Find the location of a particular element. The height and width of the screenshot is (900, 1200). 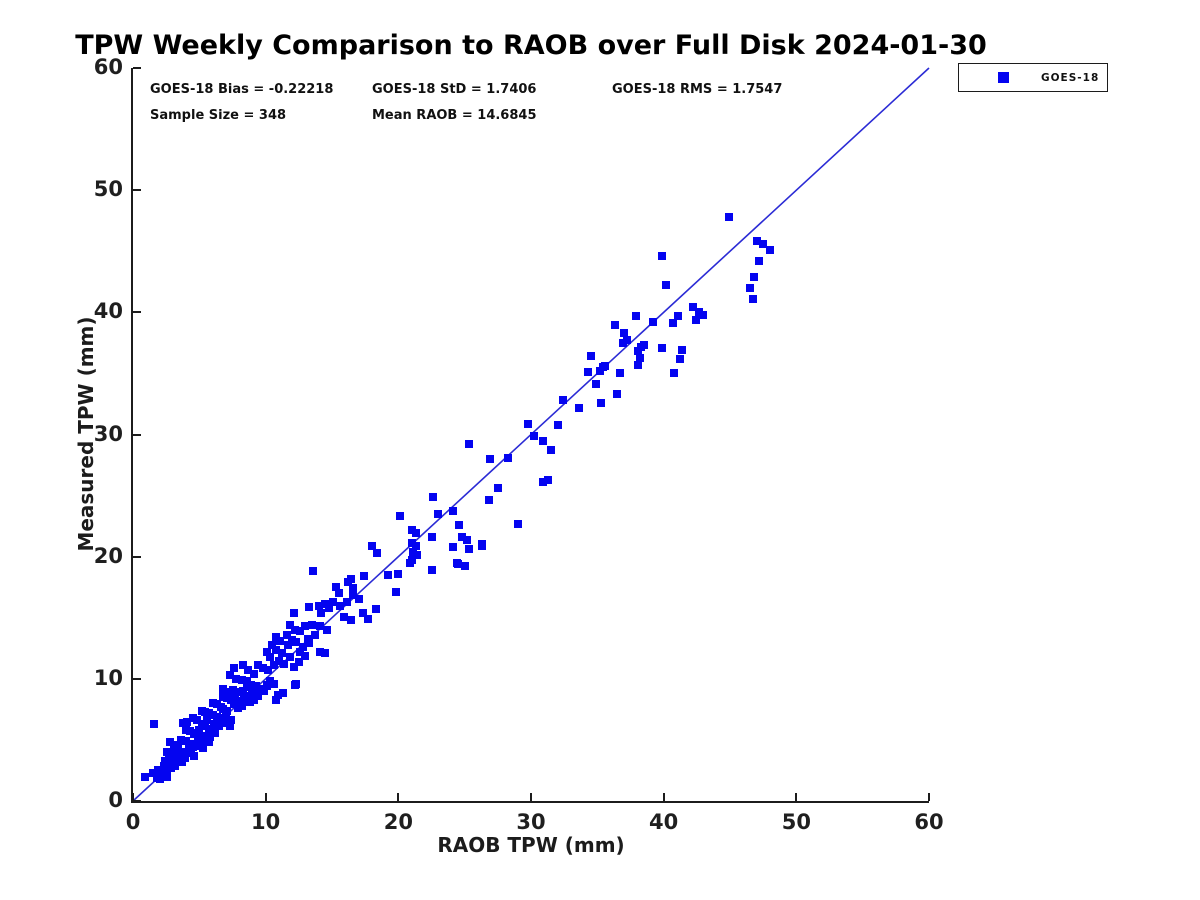

x-tick-label: 40 is located at coordinates (664, 822).